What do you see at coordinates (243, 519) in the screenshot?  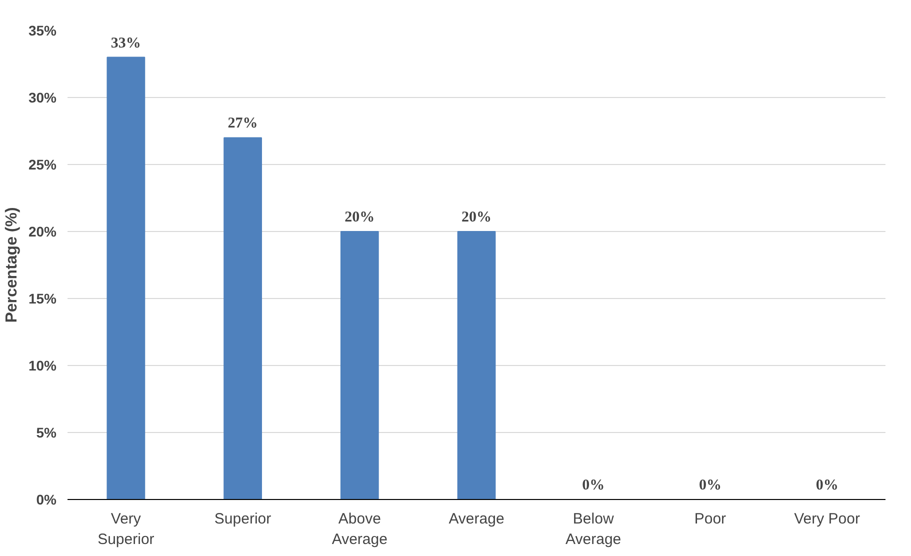 I see `x-tick-label: Superior` at bounding box center [243, 519].